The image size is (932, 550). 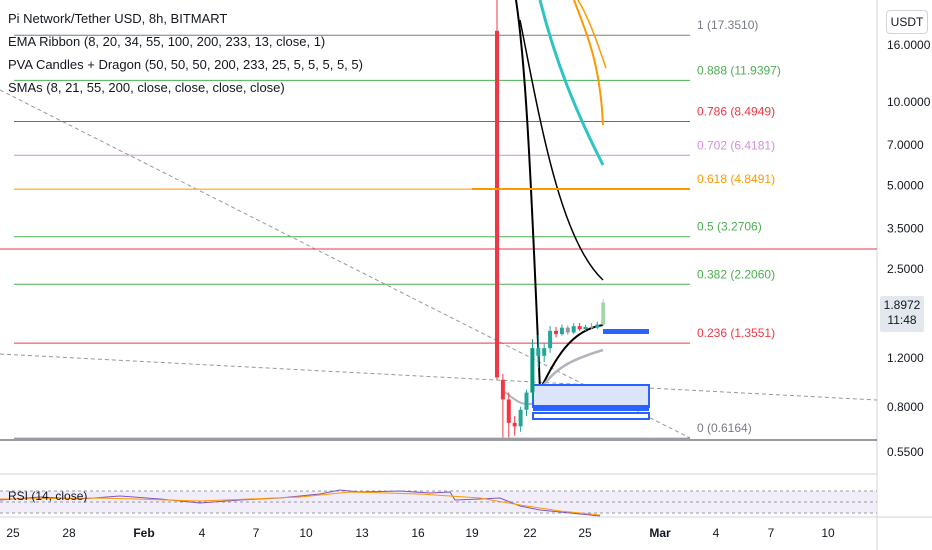 What do you see at coordinates (571, 83) in the screenshot?
I see `ema-ribbon-teal` at bounding box center [571, 83].